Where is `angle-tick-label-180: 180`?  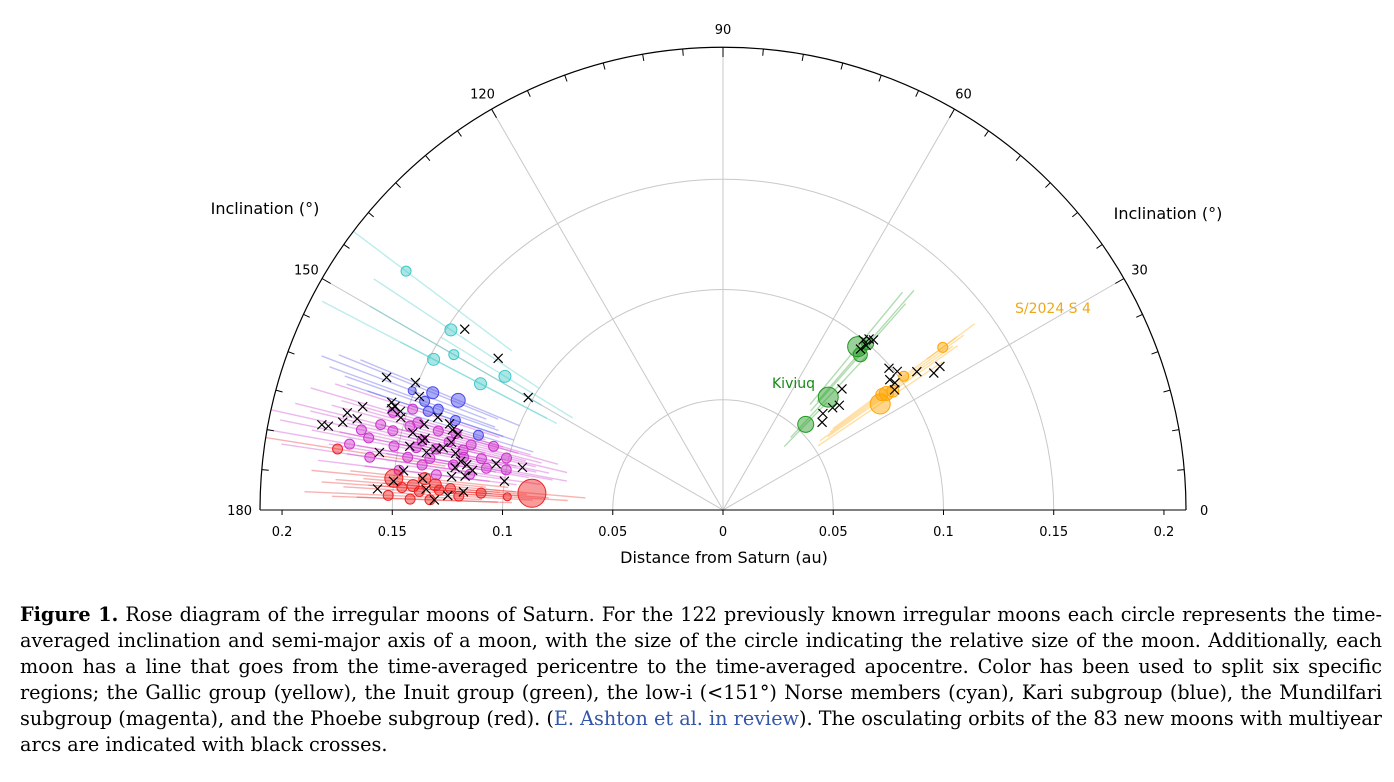 angle-tick-label-180: 180 is located at coordinates (239, 511).